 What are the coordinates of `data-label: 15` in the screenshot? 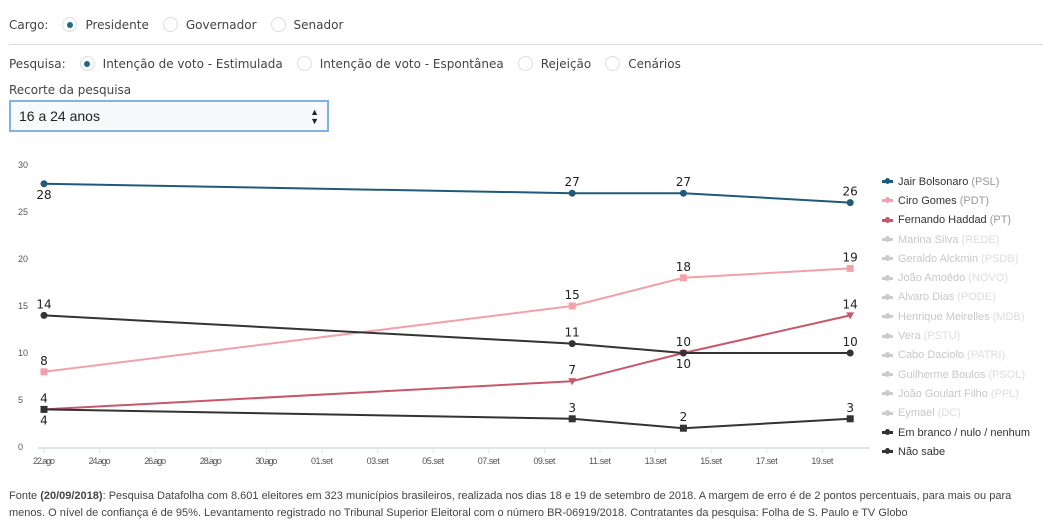 It's located at (572, 295).